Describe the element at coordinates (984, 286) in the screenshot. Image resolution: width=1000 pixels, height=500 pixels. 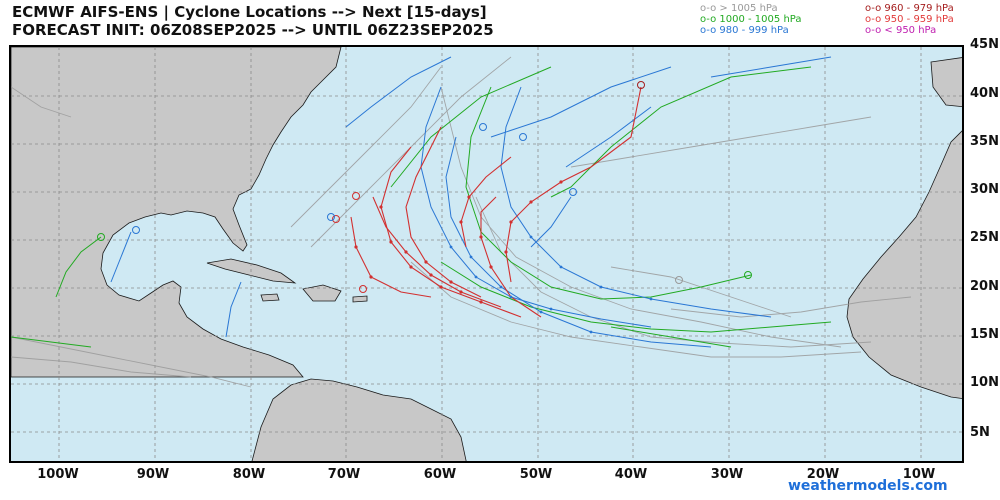
I see `lat-label-20n: 20N` at that location.